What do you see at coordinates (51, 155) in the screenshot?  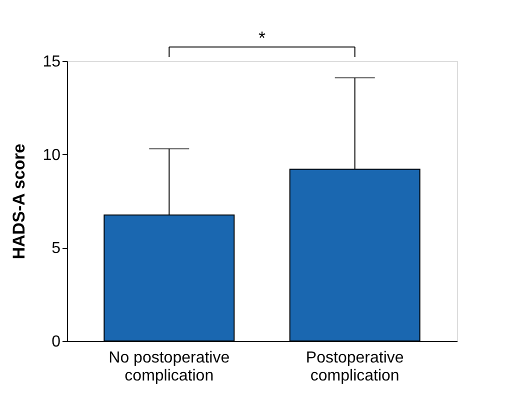 I see `y-tick-label: 10` at bounding box center [51, 155].